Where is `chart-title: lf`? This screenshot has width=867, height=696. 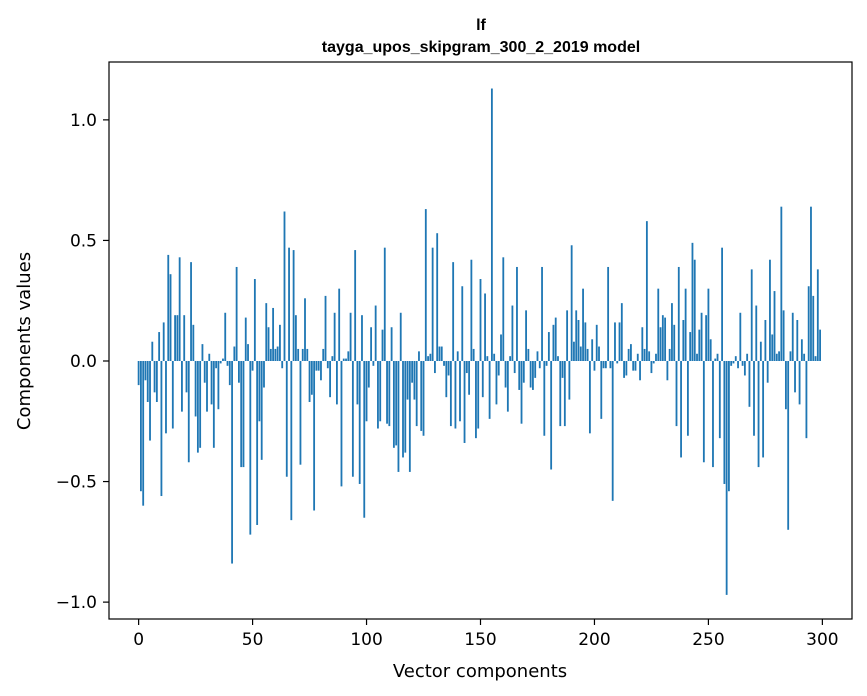
chart-title: lf is located at coordinates (481, 25).